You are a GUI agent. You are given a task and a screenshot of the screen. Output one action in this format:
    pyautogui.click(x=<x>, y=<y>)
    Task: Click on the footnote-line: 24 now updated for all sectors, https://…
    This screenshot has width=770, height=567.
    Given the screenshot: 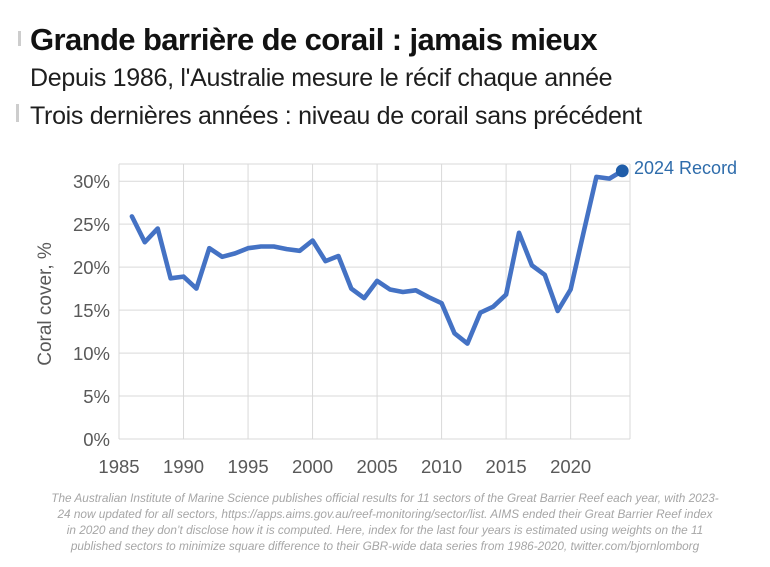 What is the action you would take?
    pyautogui.click(x=385, y=513)
    